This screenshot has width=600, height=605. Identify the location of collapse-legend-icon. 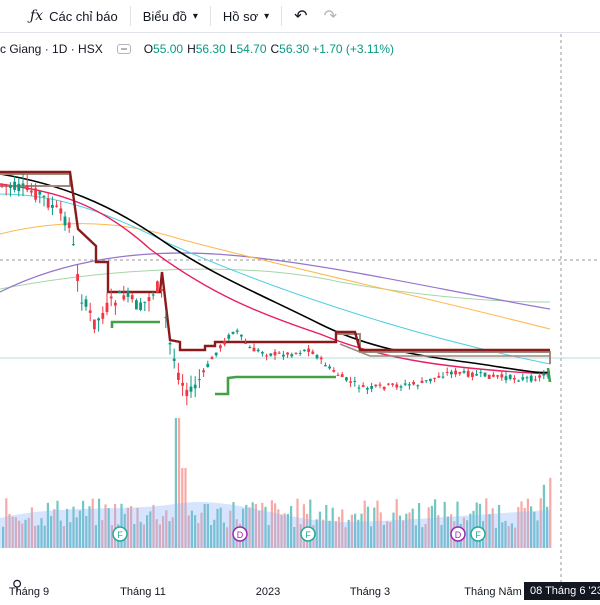
(123, 49).